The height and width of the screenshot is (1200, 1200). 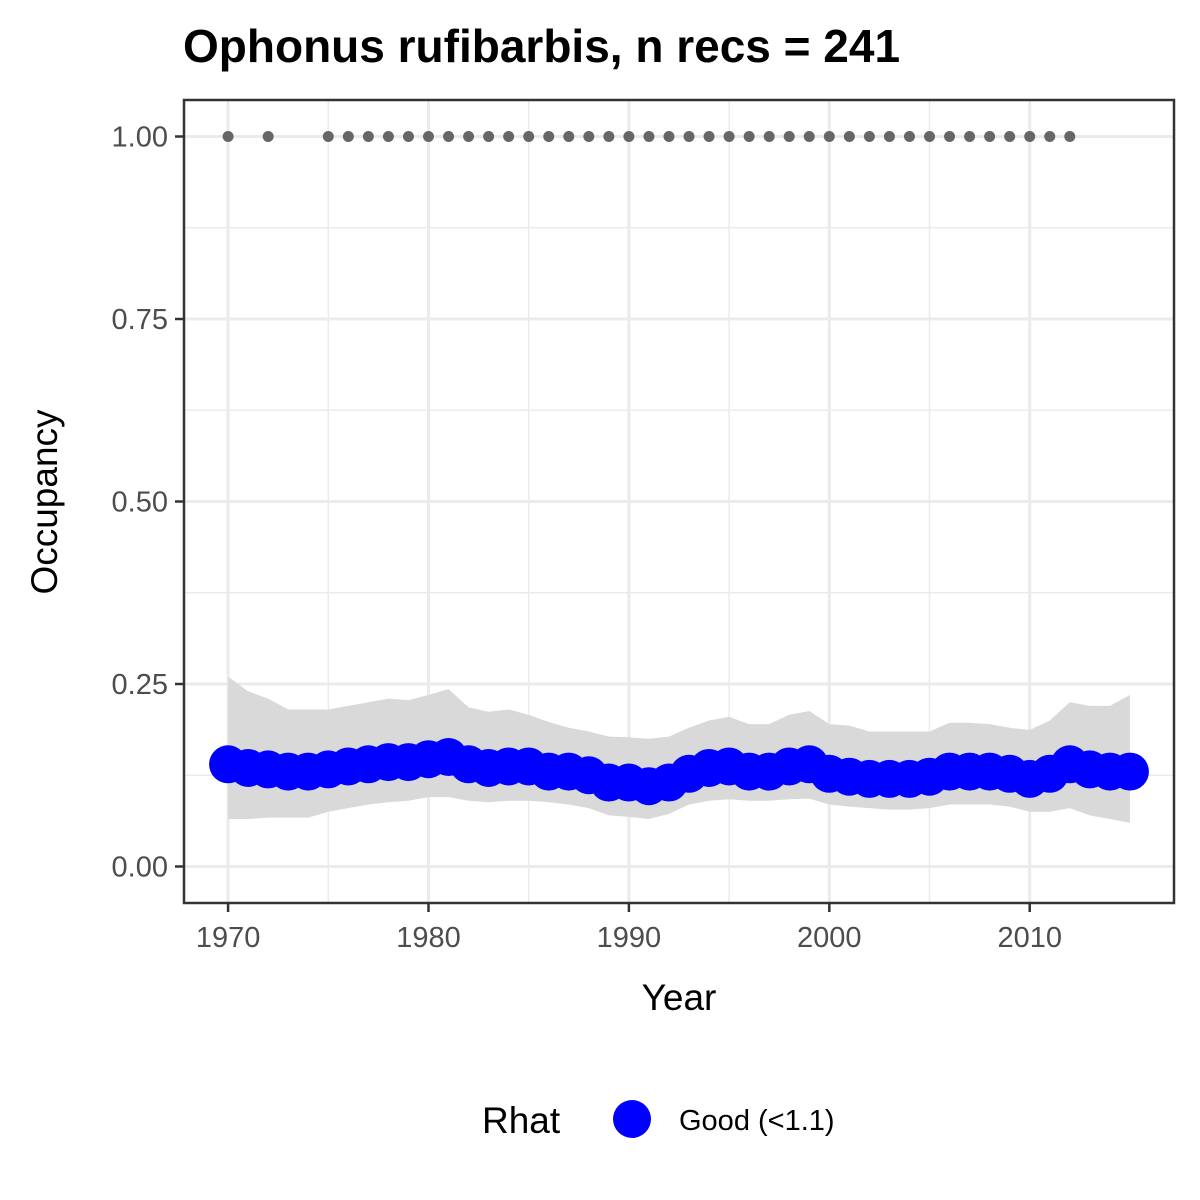 I want to click on y-tick-label: 1.00, so click(x=140, y=138).